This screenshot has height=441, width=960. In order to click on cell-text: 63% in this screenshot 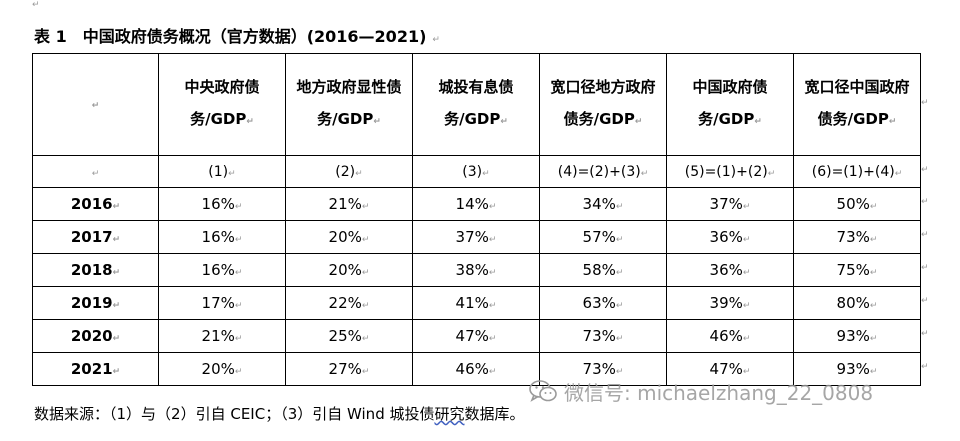, I will do `click(599, 303)`.